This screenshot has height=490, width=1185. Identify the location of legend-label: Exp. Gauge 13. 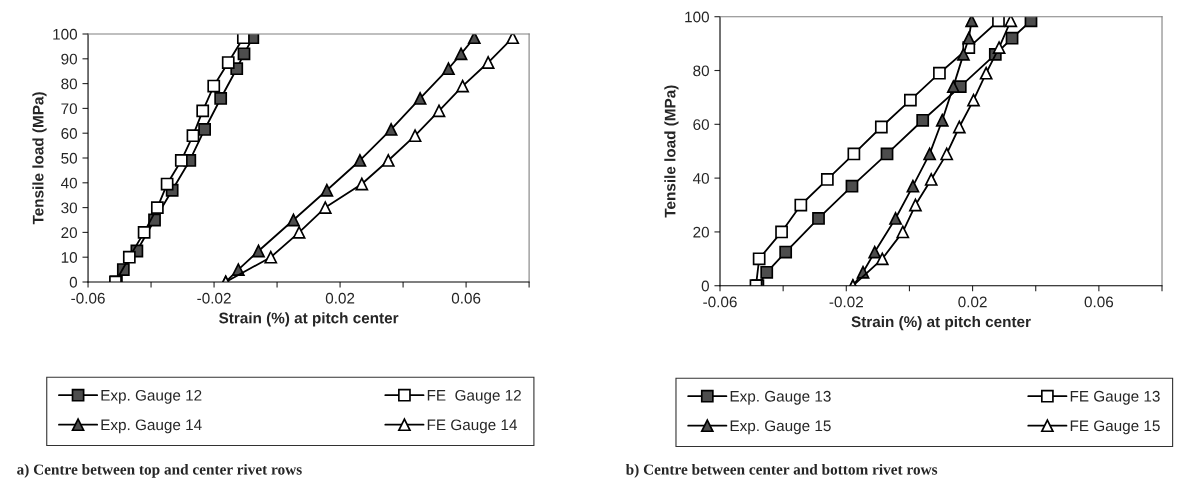
(780, 397).